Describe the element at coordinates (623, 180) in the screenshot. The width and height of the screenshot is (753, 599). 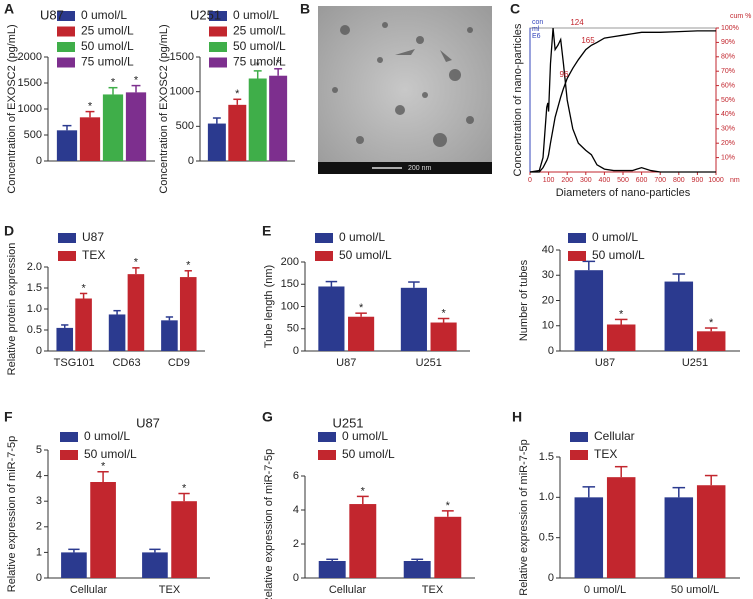
I see `x-tick-label: 500` at that location.